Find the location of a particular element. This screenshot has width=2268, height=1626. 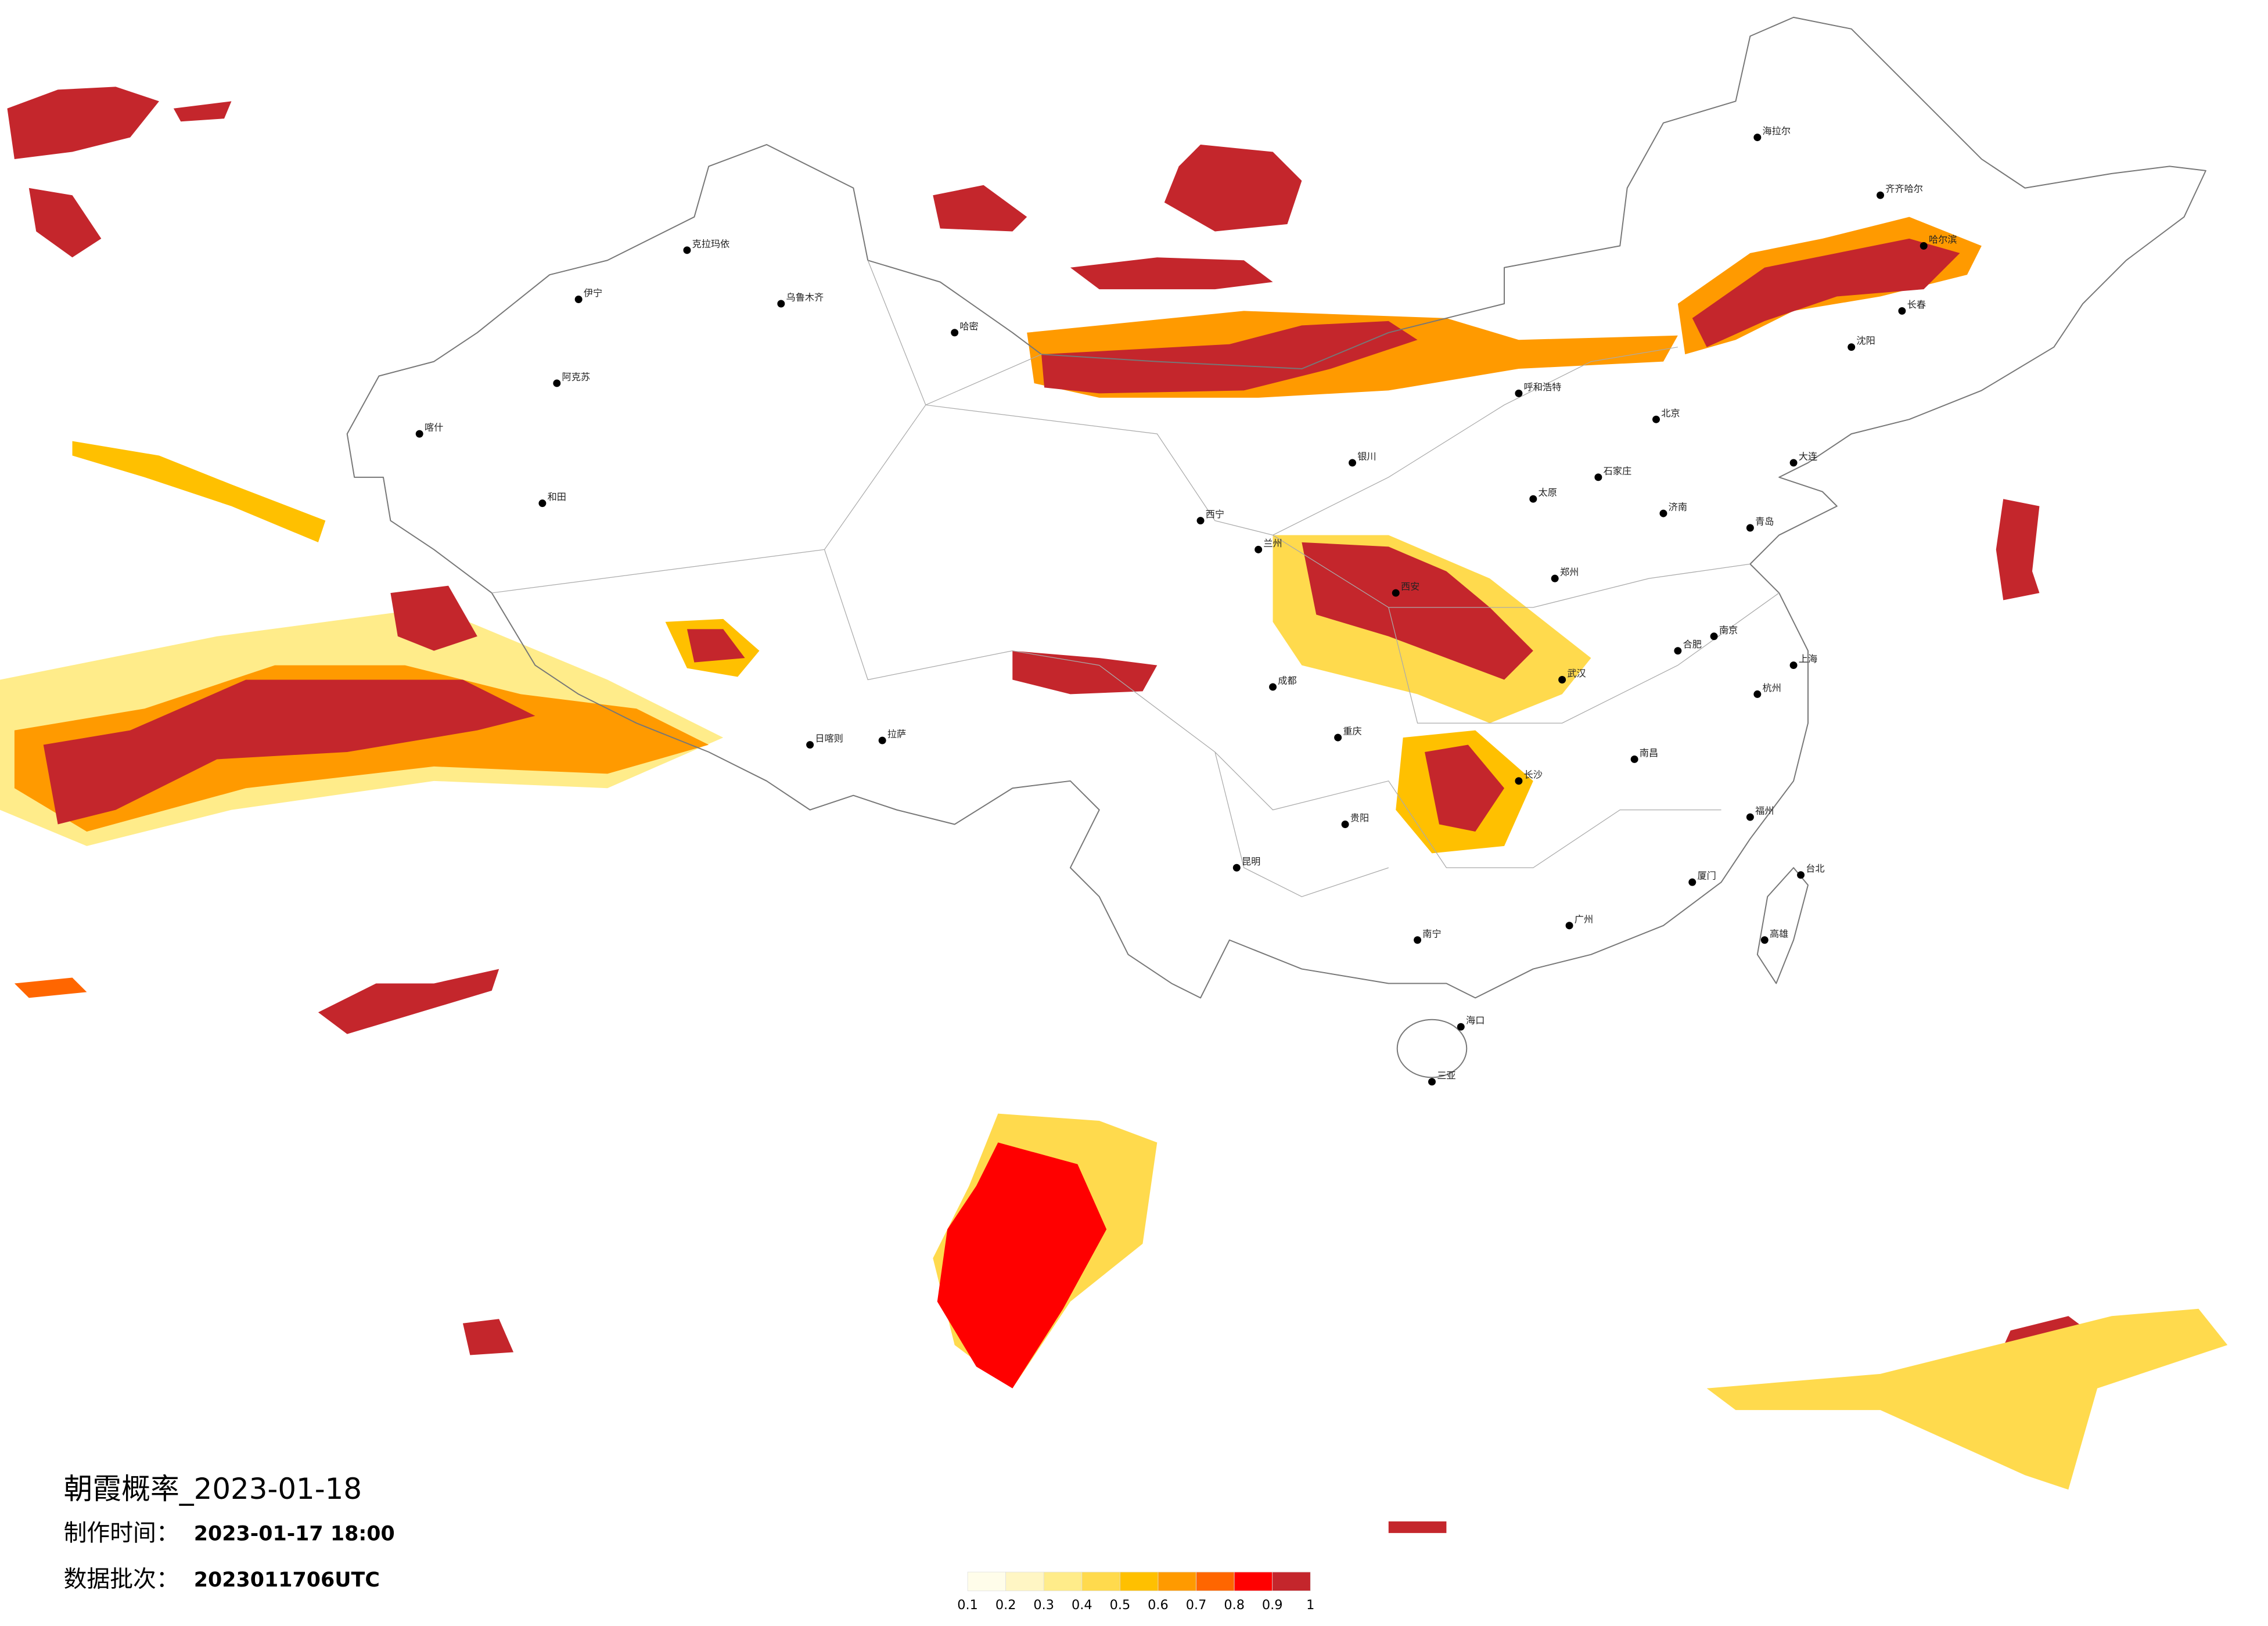

city-label: 西宁 is located at coordinates (1215, 514).